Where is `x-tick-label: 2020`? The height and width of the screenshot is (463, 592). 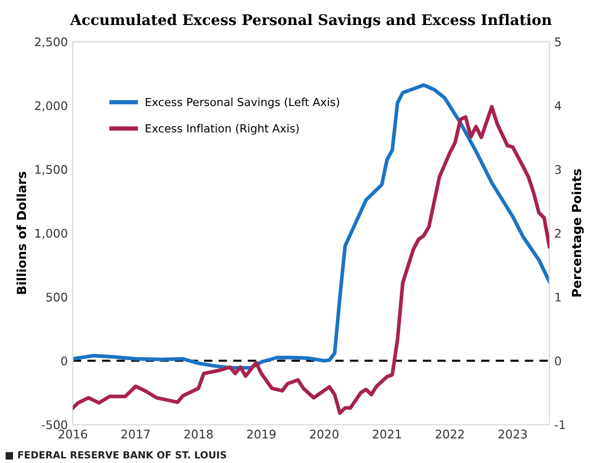 x-tick-label: 2020 is located at coordinates (324, 434).